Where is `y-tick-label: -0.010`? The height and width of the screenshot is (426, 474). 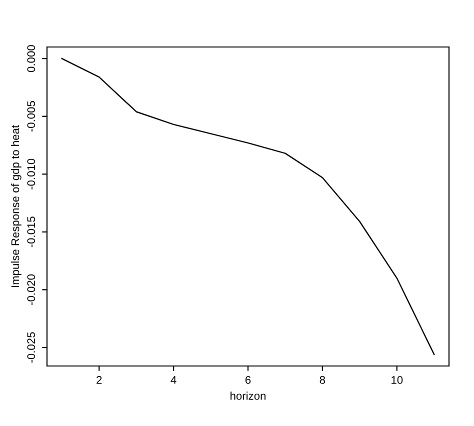
y-tick-label: -0.010 is located at coordinates (31, 174).